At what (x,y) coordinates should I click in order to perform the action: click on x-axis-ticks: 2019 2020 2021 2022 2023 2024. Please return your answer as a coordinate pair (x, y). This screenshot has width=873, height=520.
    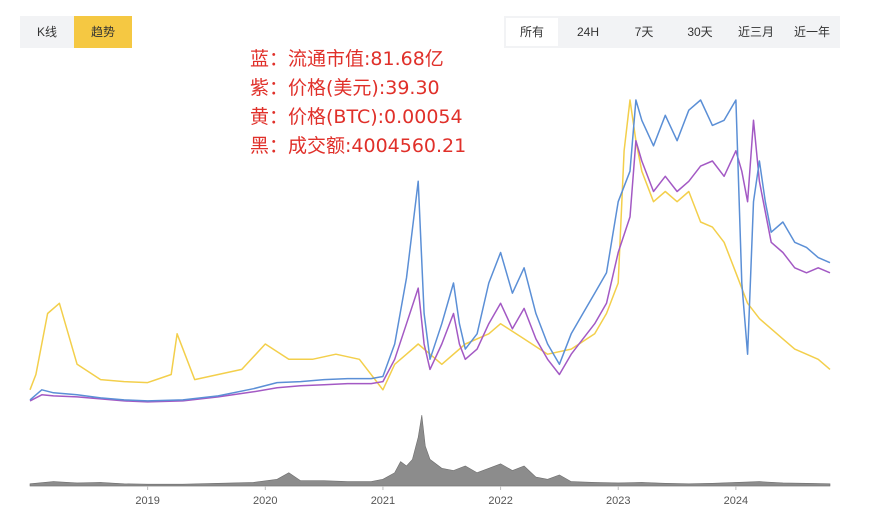
    Looking at the image, I should click on (441, 496).